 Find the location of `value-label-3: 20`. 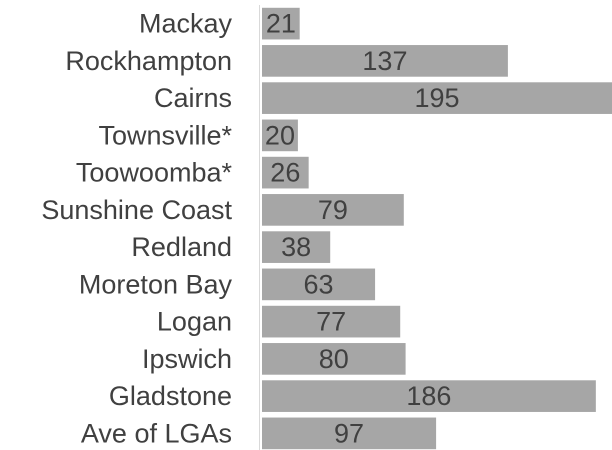

value-label-3: 20 is located at coordinates (280, 135).